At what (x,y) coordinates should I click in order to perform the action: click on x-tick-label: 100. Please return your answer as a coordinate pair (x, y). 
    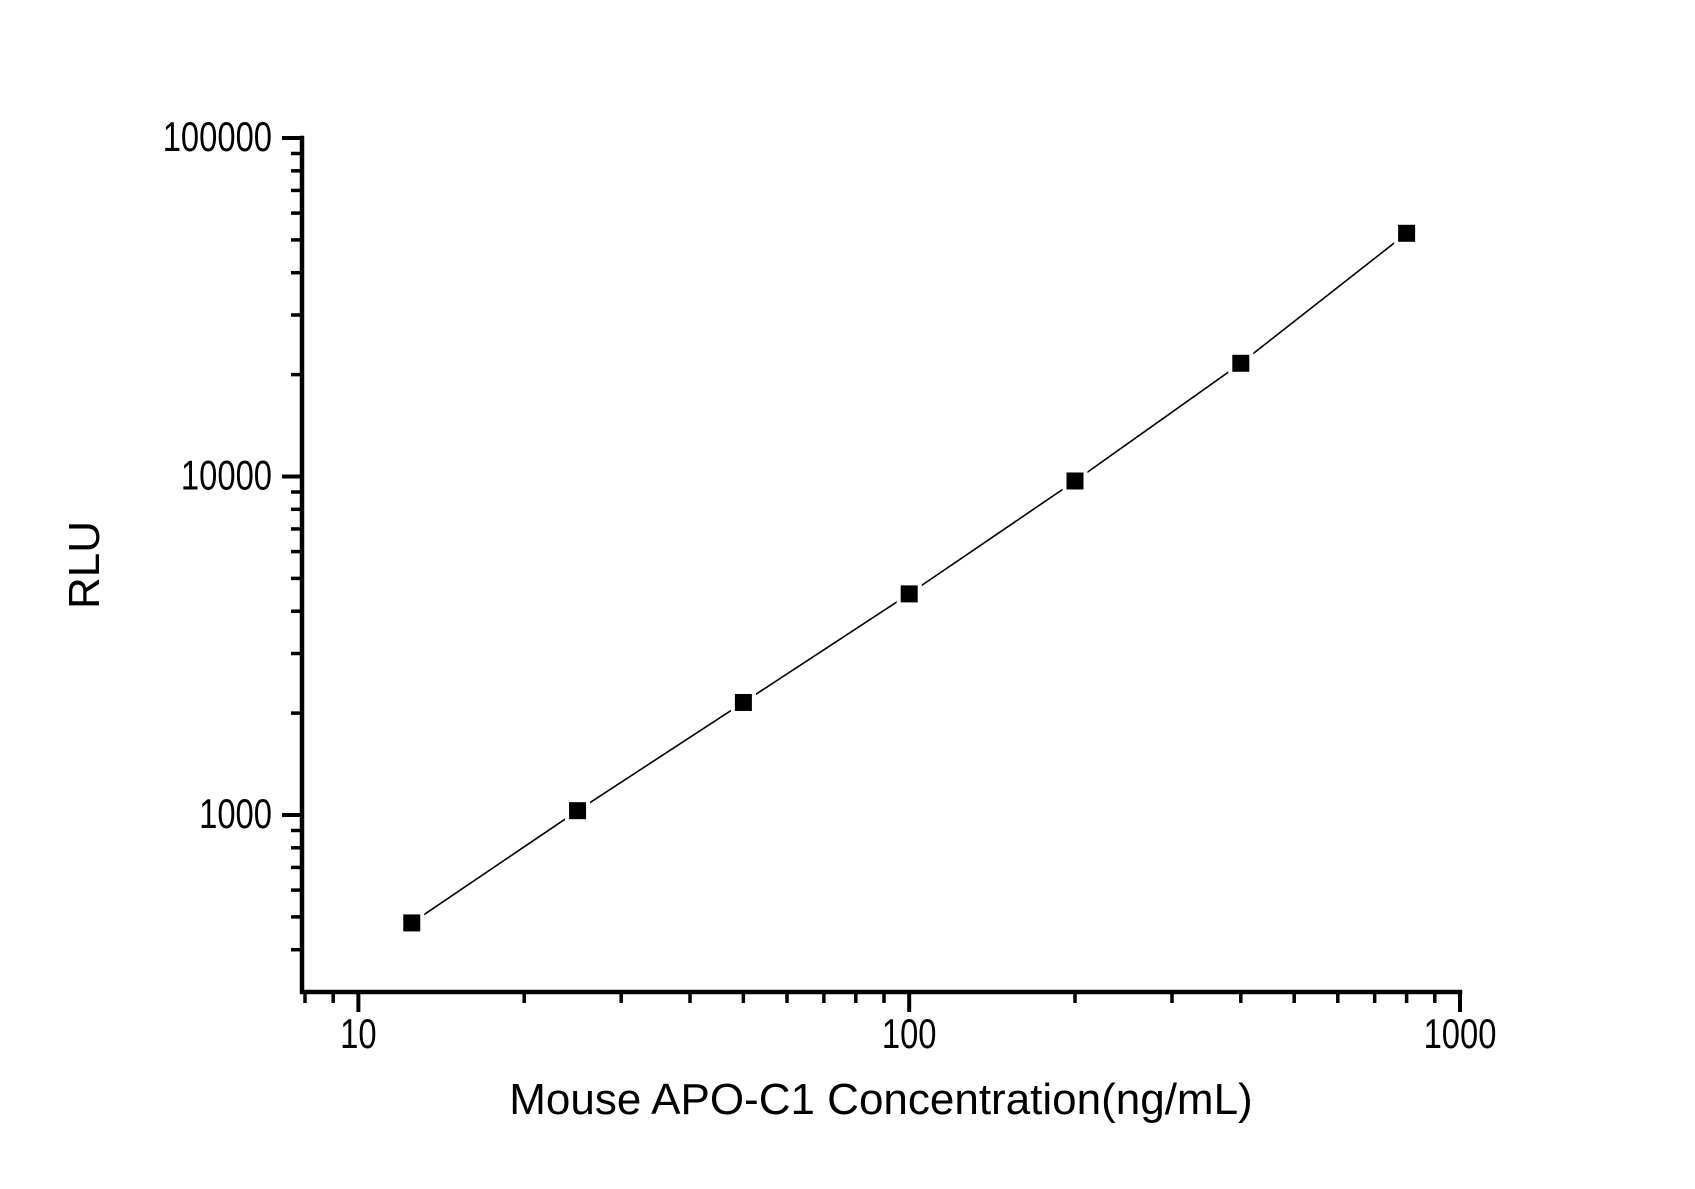
    Looking at the image, I should click on (909, 1033).